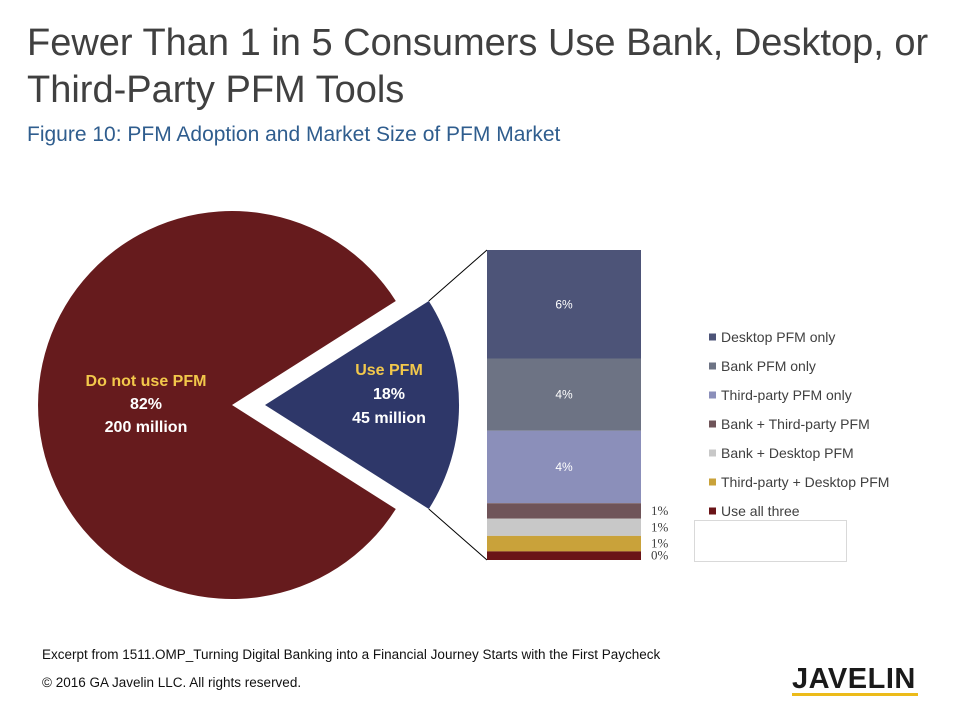  I want to click on bar-label-third-party-pfm-only: 4%, so click(564, 467).